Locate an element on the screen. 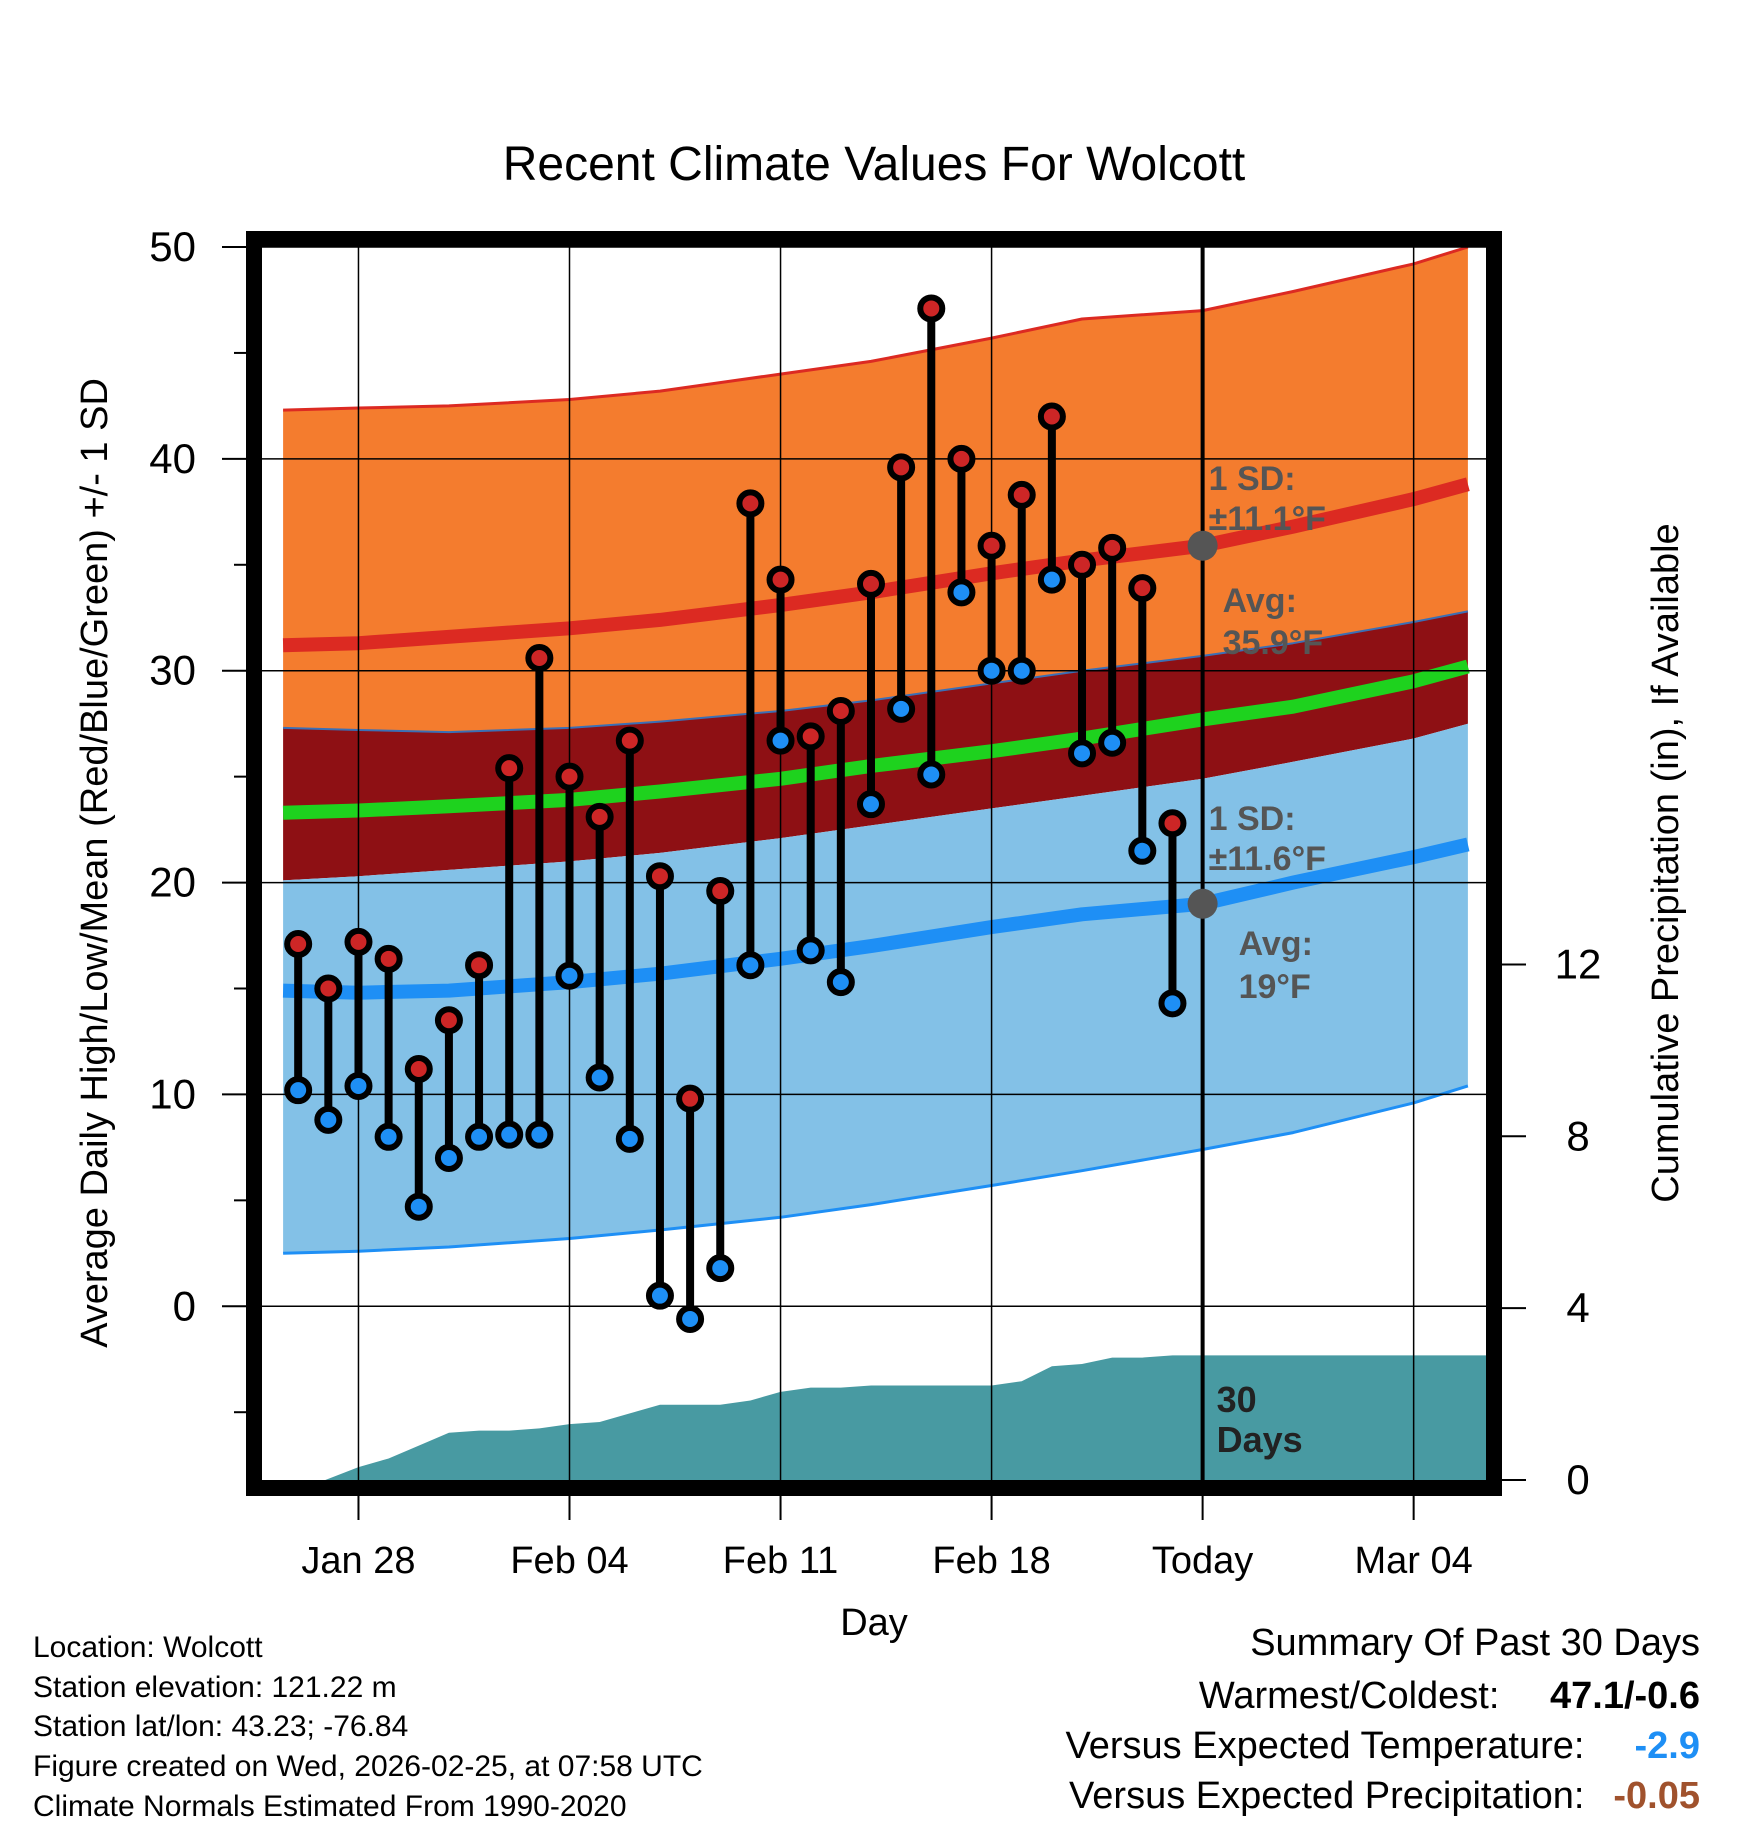  summary-warm-cold: Warmest/Coldest: 47.1/-0.6 is located at coordinates (1449, 1696).